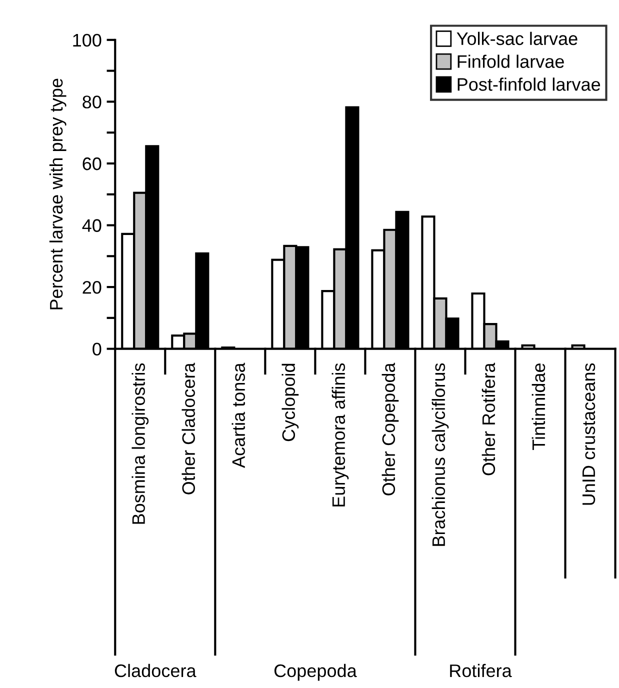  I want to click on y-tick-label: 20, so click(92, 287).